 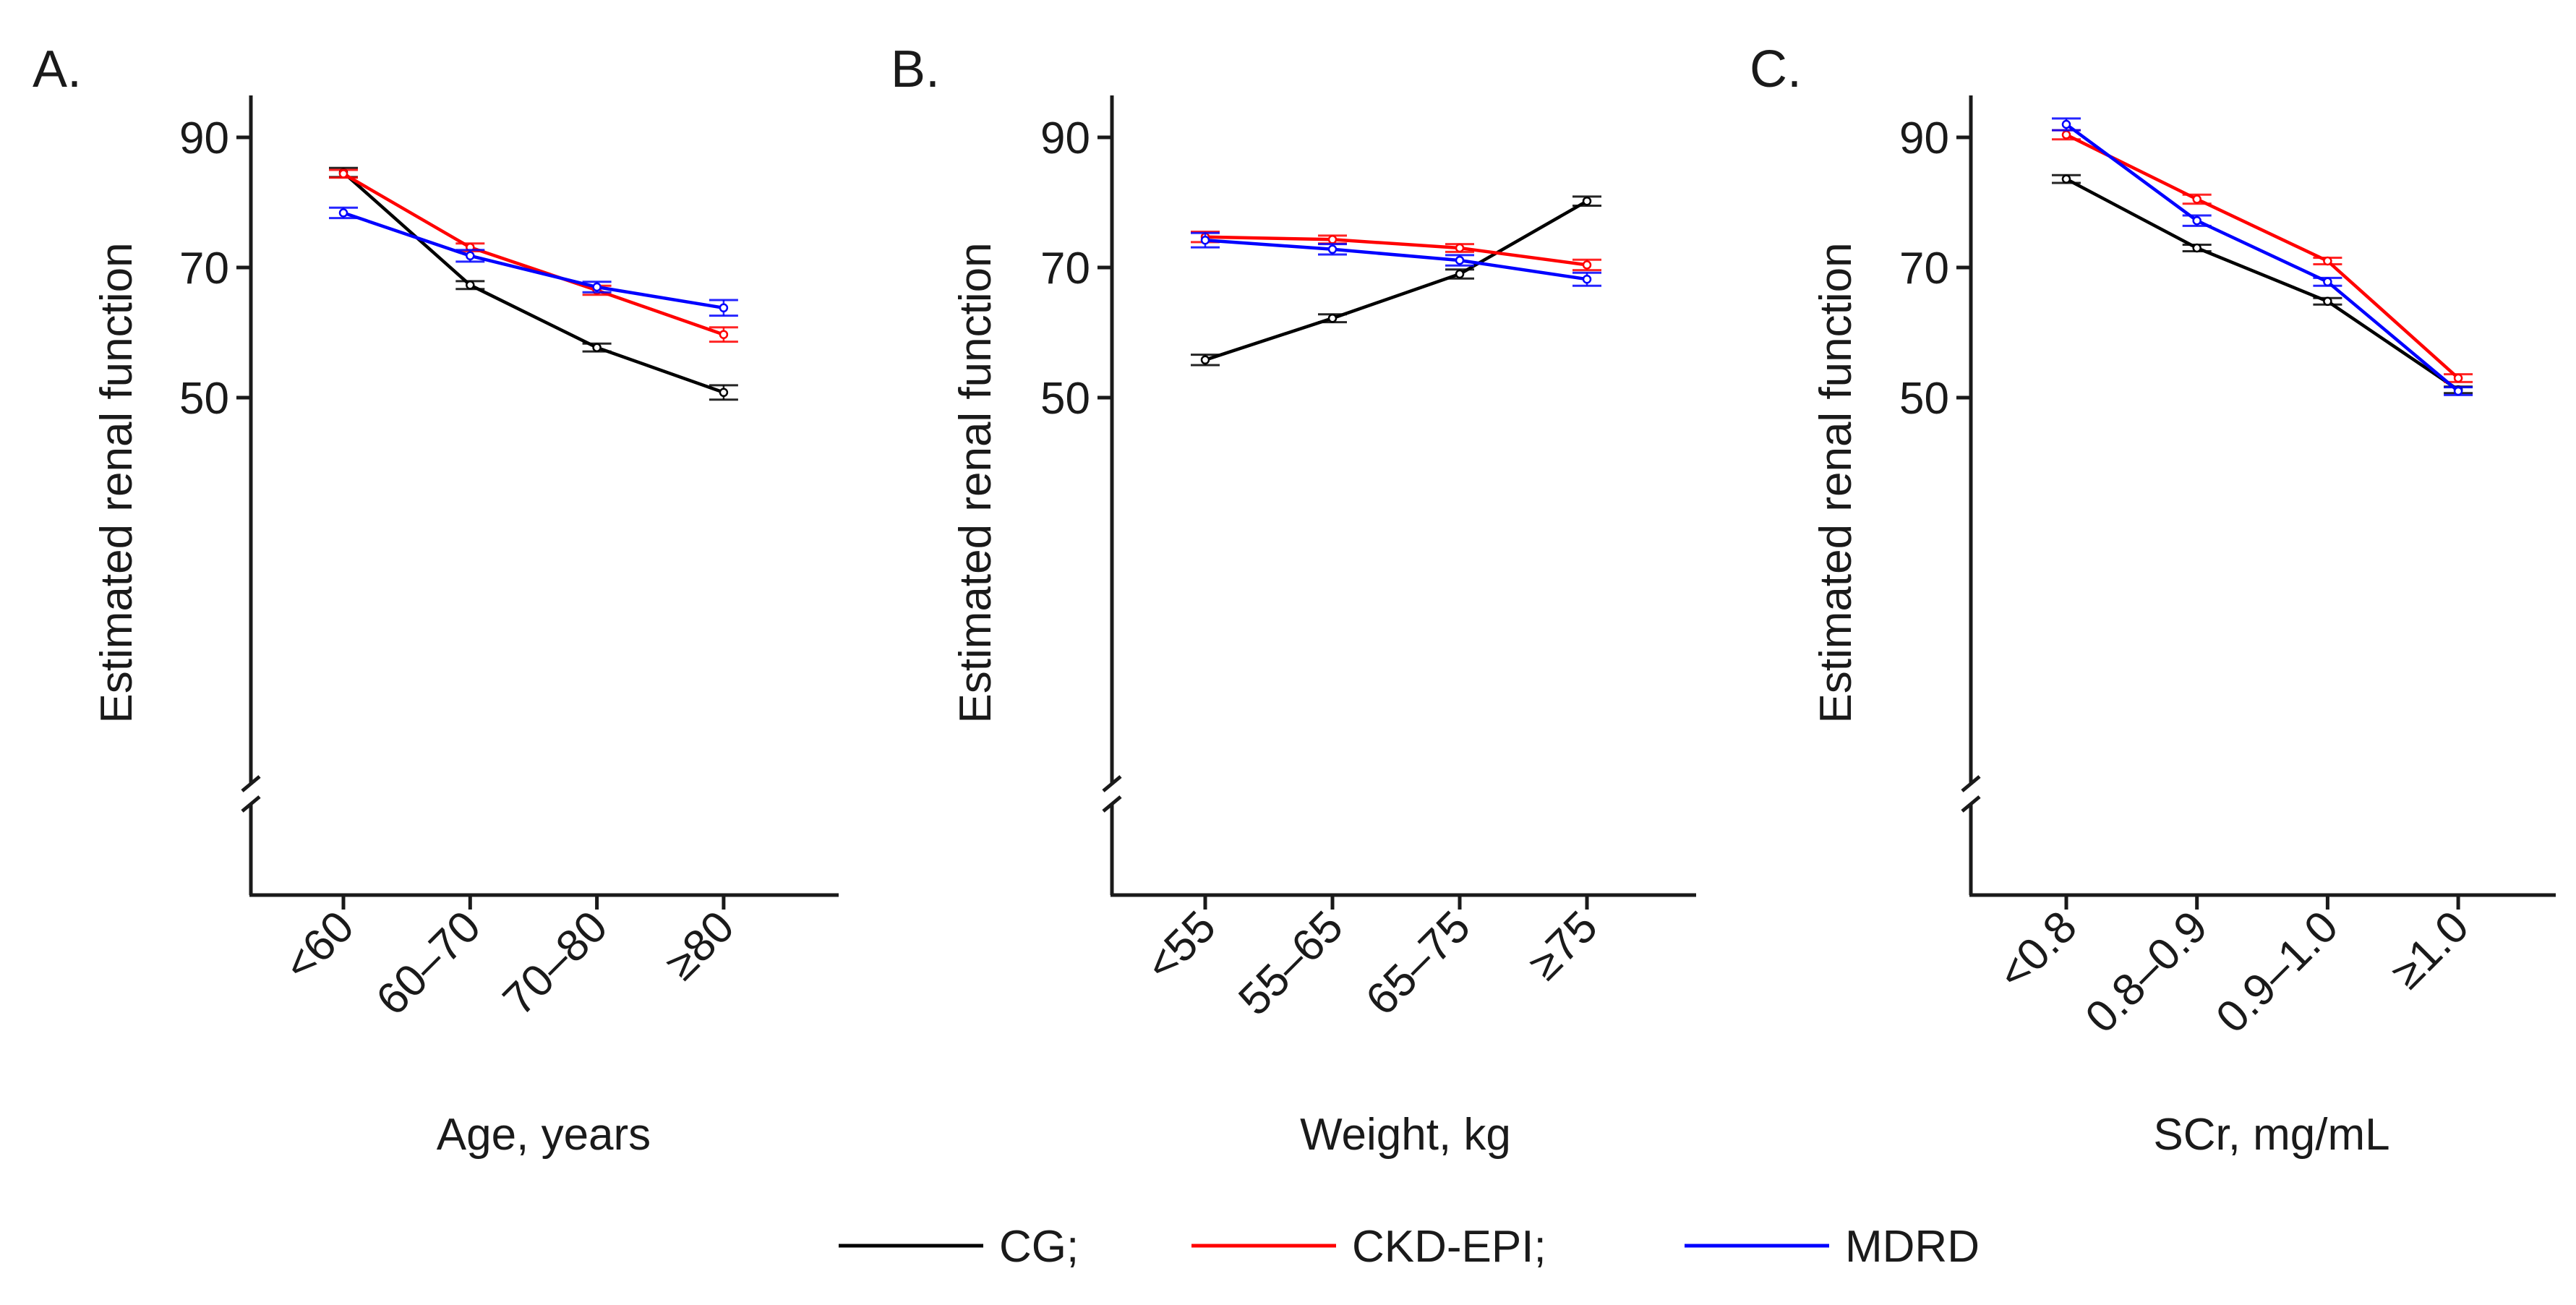 What do you see at coordinates (1181, 946) in the screenshot?
I see `x-tick-label: <55` at bounding box center [1181, 946].